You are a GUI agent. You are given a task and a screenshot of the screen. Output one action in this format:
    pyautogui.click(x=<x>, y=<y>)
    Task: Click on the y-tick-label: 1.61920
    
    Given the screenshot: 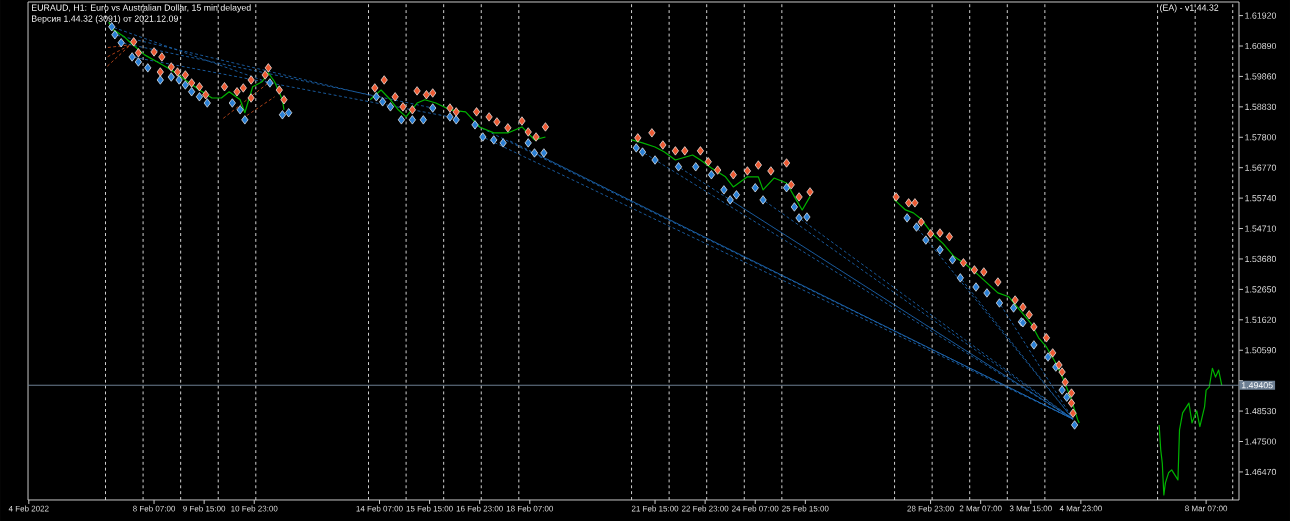 What is the action you would take?
    pyautogui.click(x=1261, y=15)
    